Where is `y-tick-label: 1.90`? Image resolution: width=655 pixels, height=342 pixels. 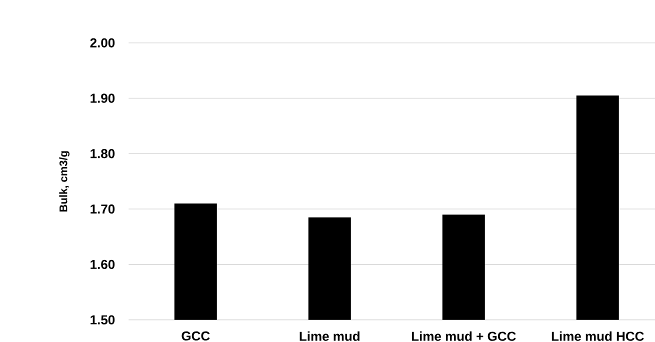 y-tick-label: 1.90 is located at coordinates (102, 98).